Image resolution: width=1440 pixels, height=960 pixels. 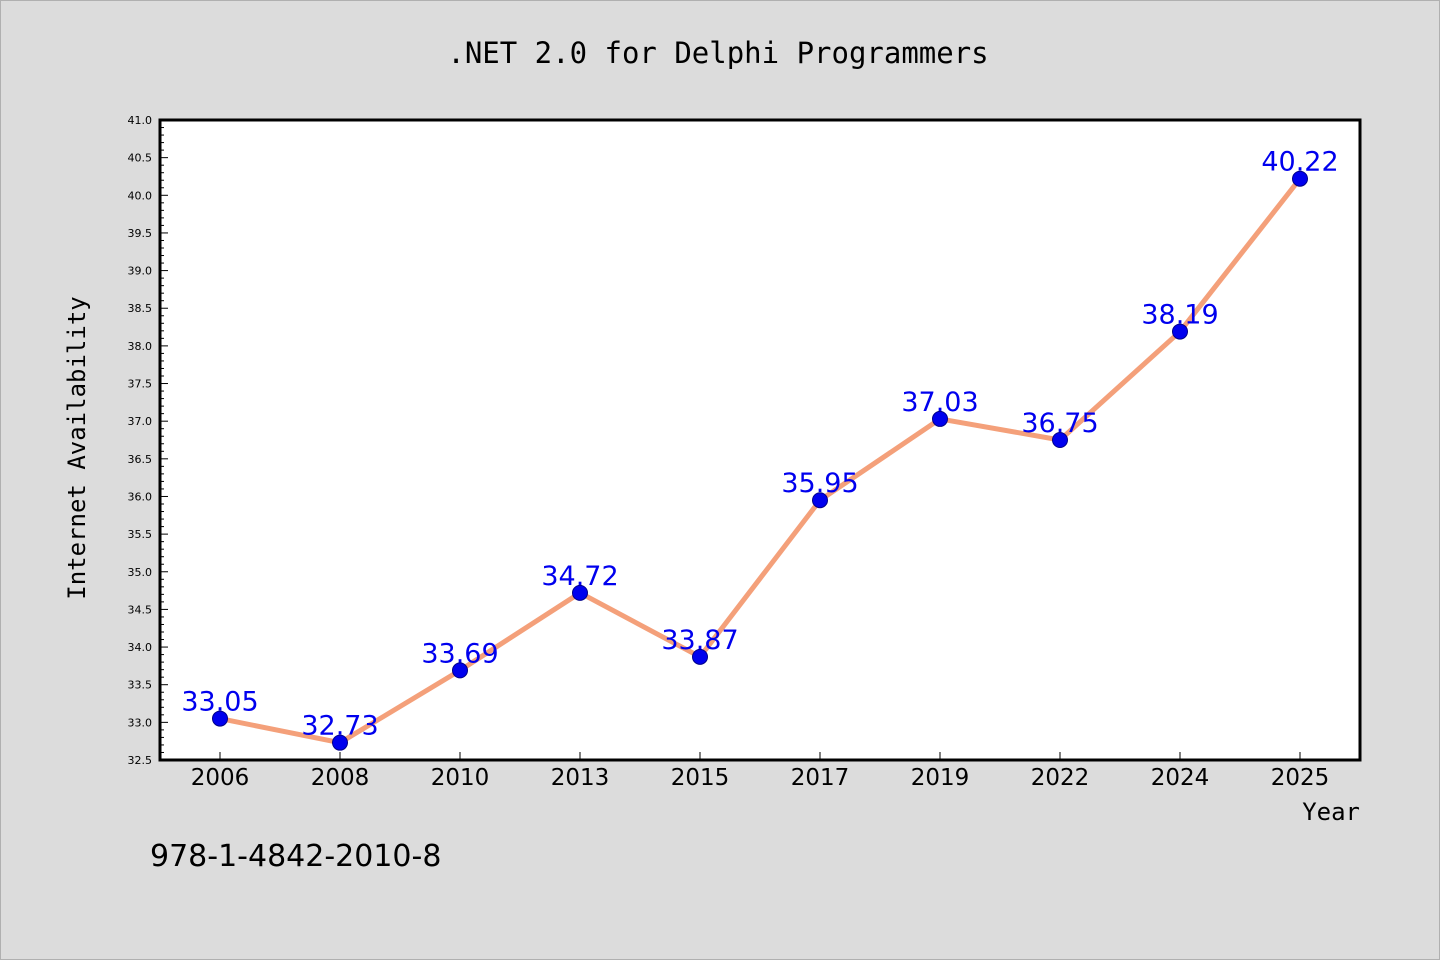 I want to click on x-axis-ticks: 2006 2008 2010 2013 2015 2017 2019 2022 2024 2025, so click(x=760, y=771).